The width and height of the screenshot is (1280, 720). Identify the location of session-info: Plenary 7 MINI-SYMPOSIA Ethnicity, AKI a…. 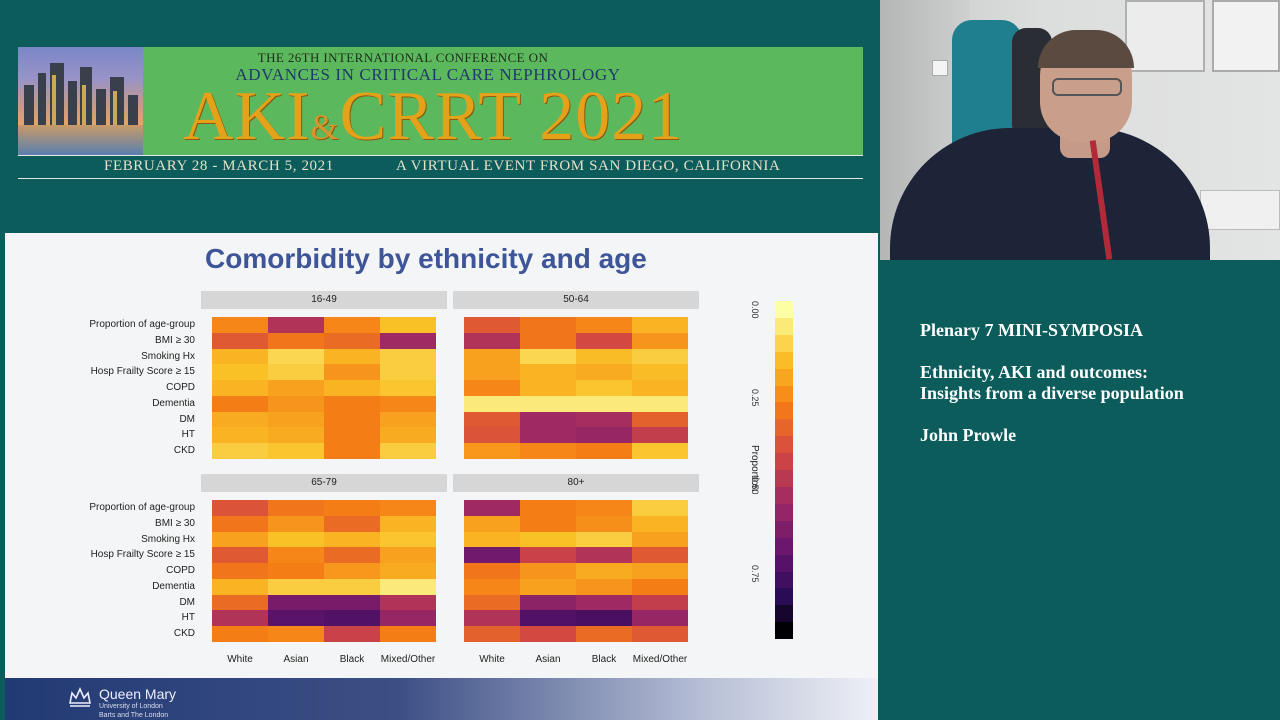
(1090, 393).